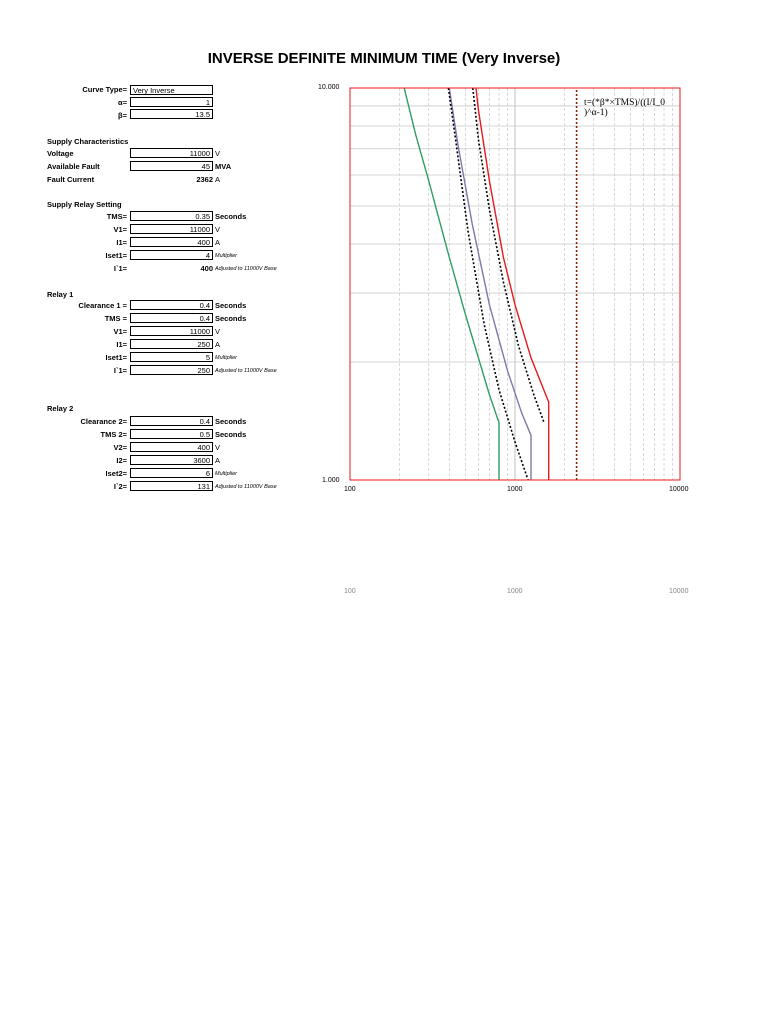 The width and height of the screenshot is (768, 1024). Describe the element at coordinates (116, 473) in the screenshot. I see `relay2-iset-label: Iset2=` at that location.